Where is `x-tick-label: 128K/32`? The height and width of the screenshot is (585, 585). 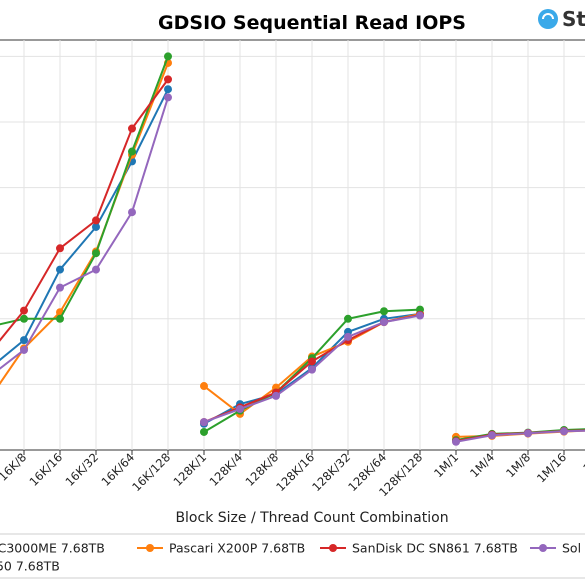
x-tick-label: 128K/32 is located at coordinates (331, 472).